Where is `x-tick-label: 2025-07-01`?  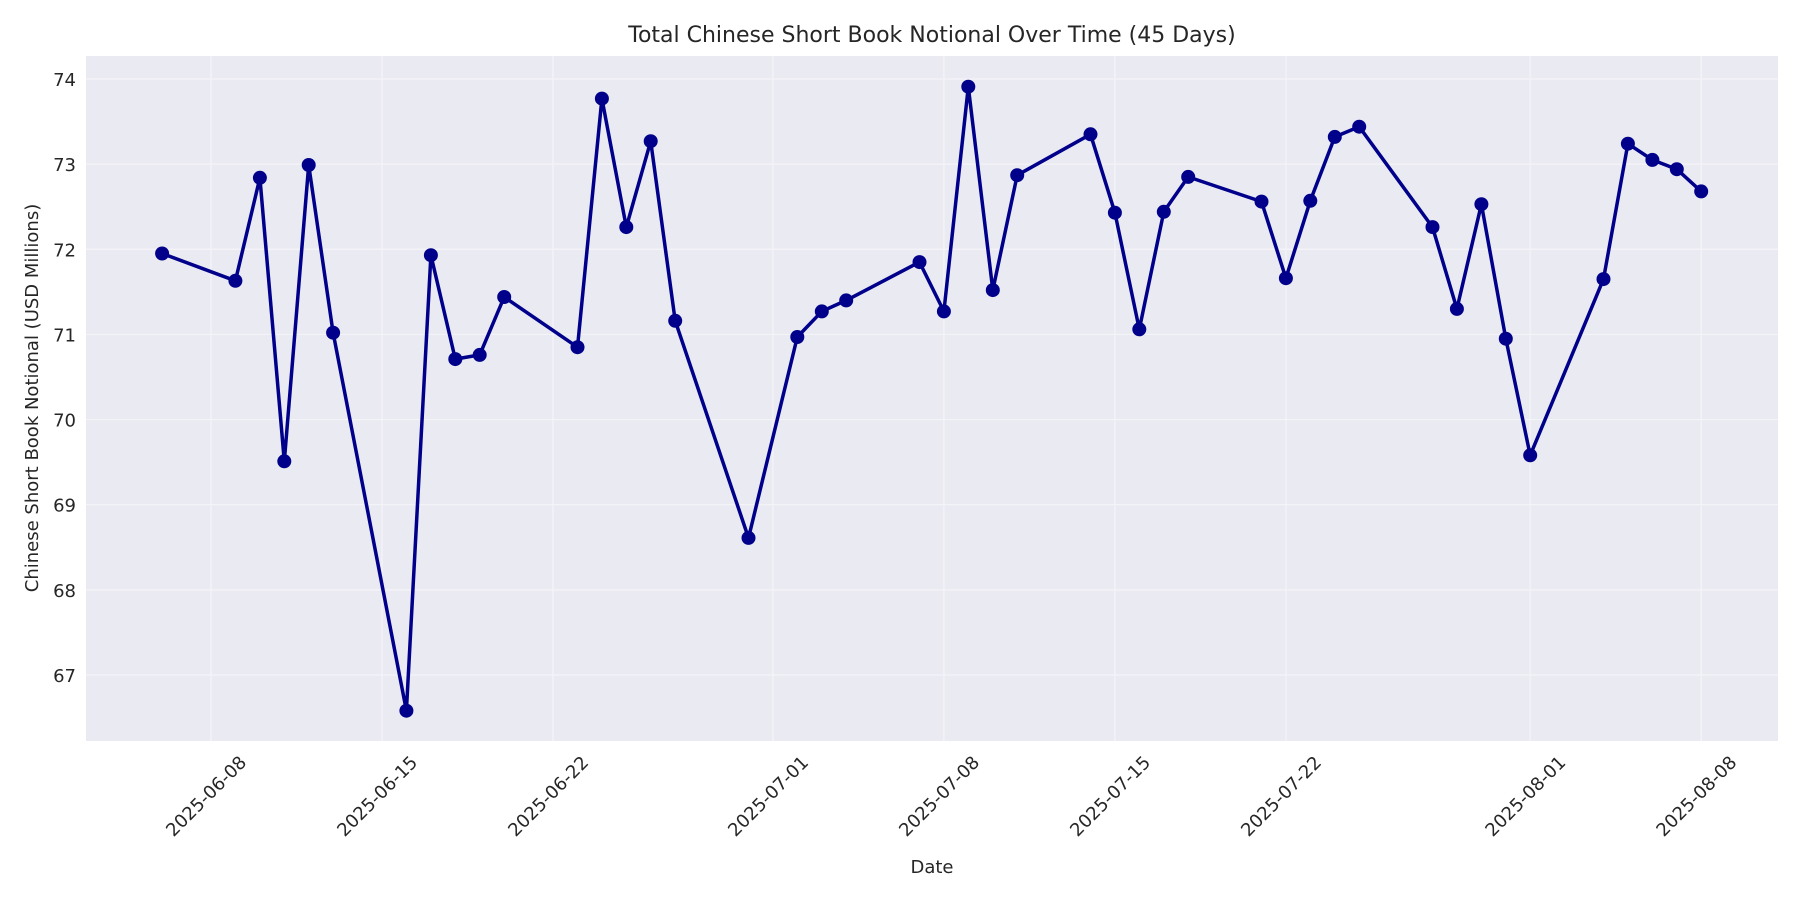
x-tick-label: 2025-07-01 is located at coordinates (768, 796).